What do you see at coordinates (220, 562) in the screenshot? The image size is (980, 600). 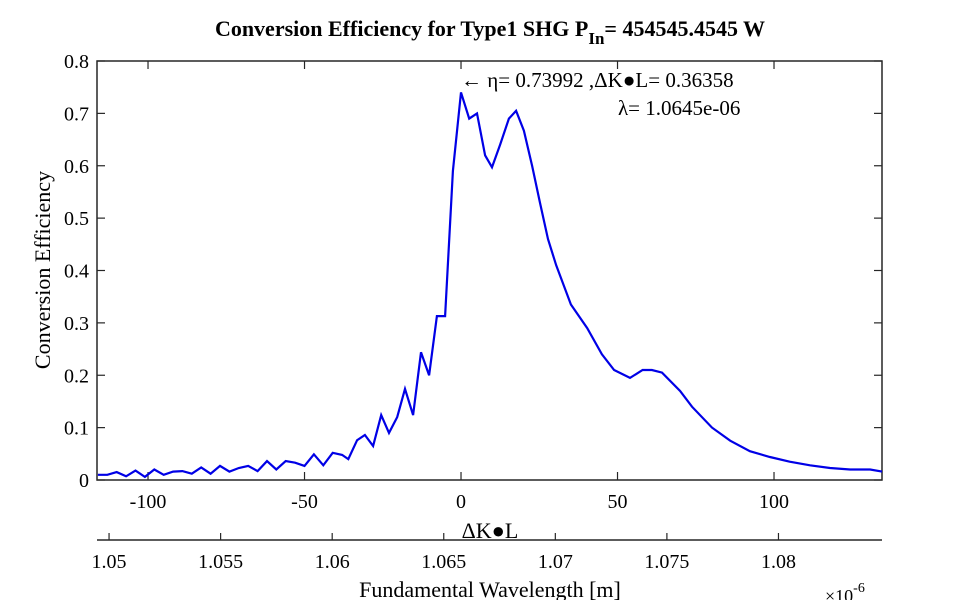 I see `x2-tick-label: 1.055` at bounding box center [220, 562].